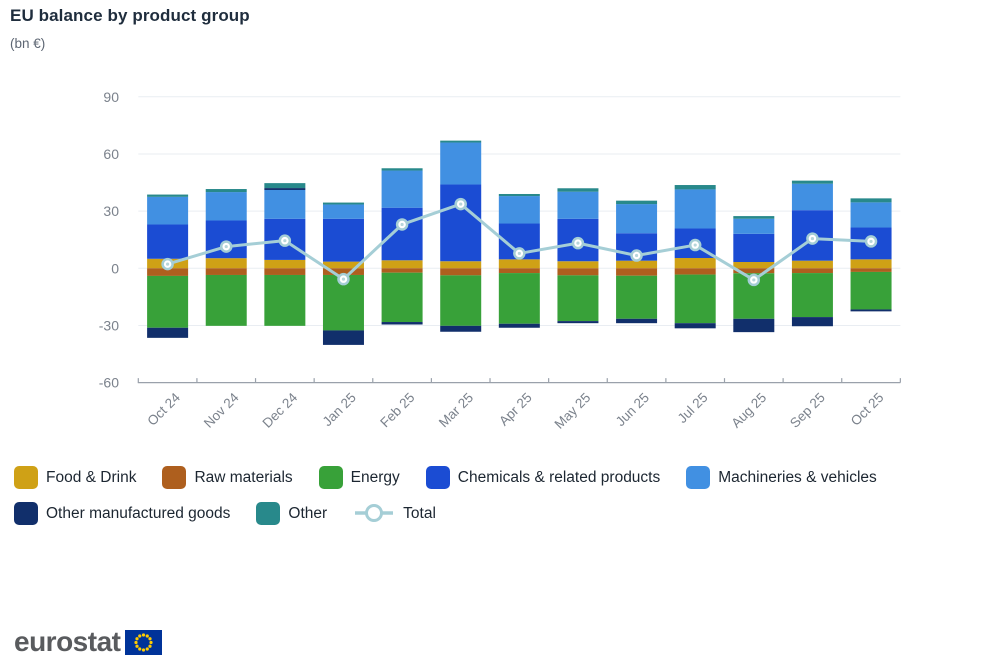 This screenshot has width=1000, height=668. What do you see at coordinates (227, 477) in the screenshot?
I see `legend-item-raw-materials: Raw materials` at bounding box center [227, 477].